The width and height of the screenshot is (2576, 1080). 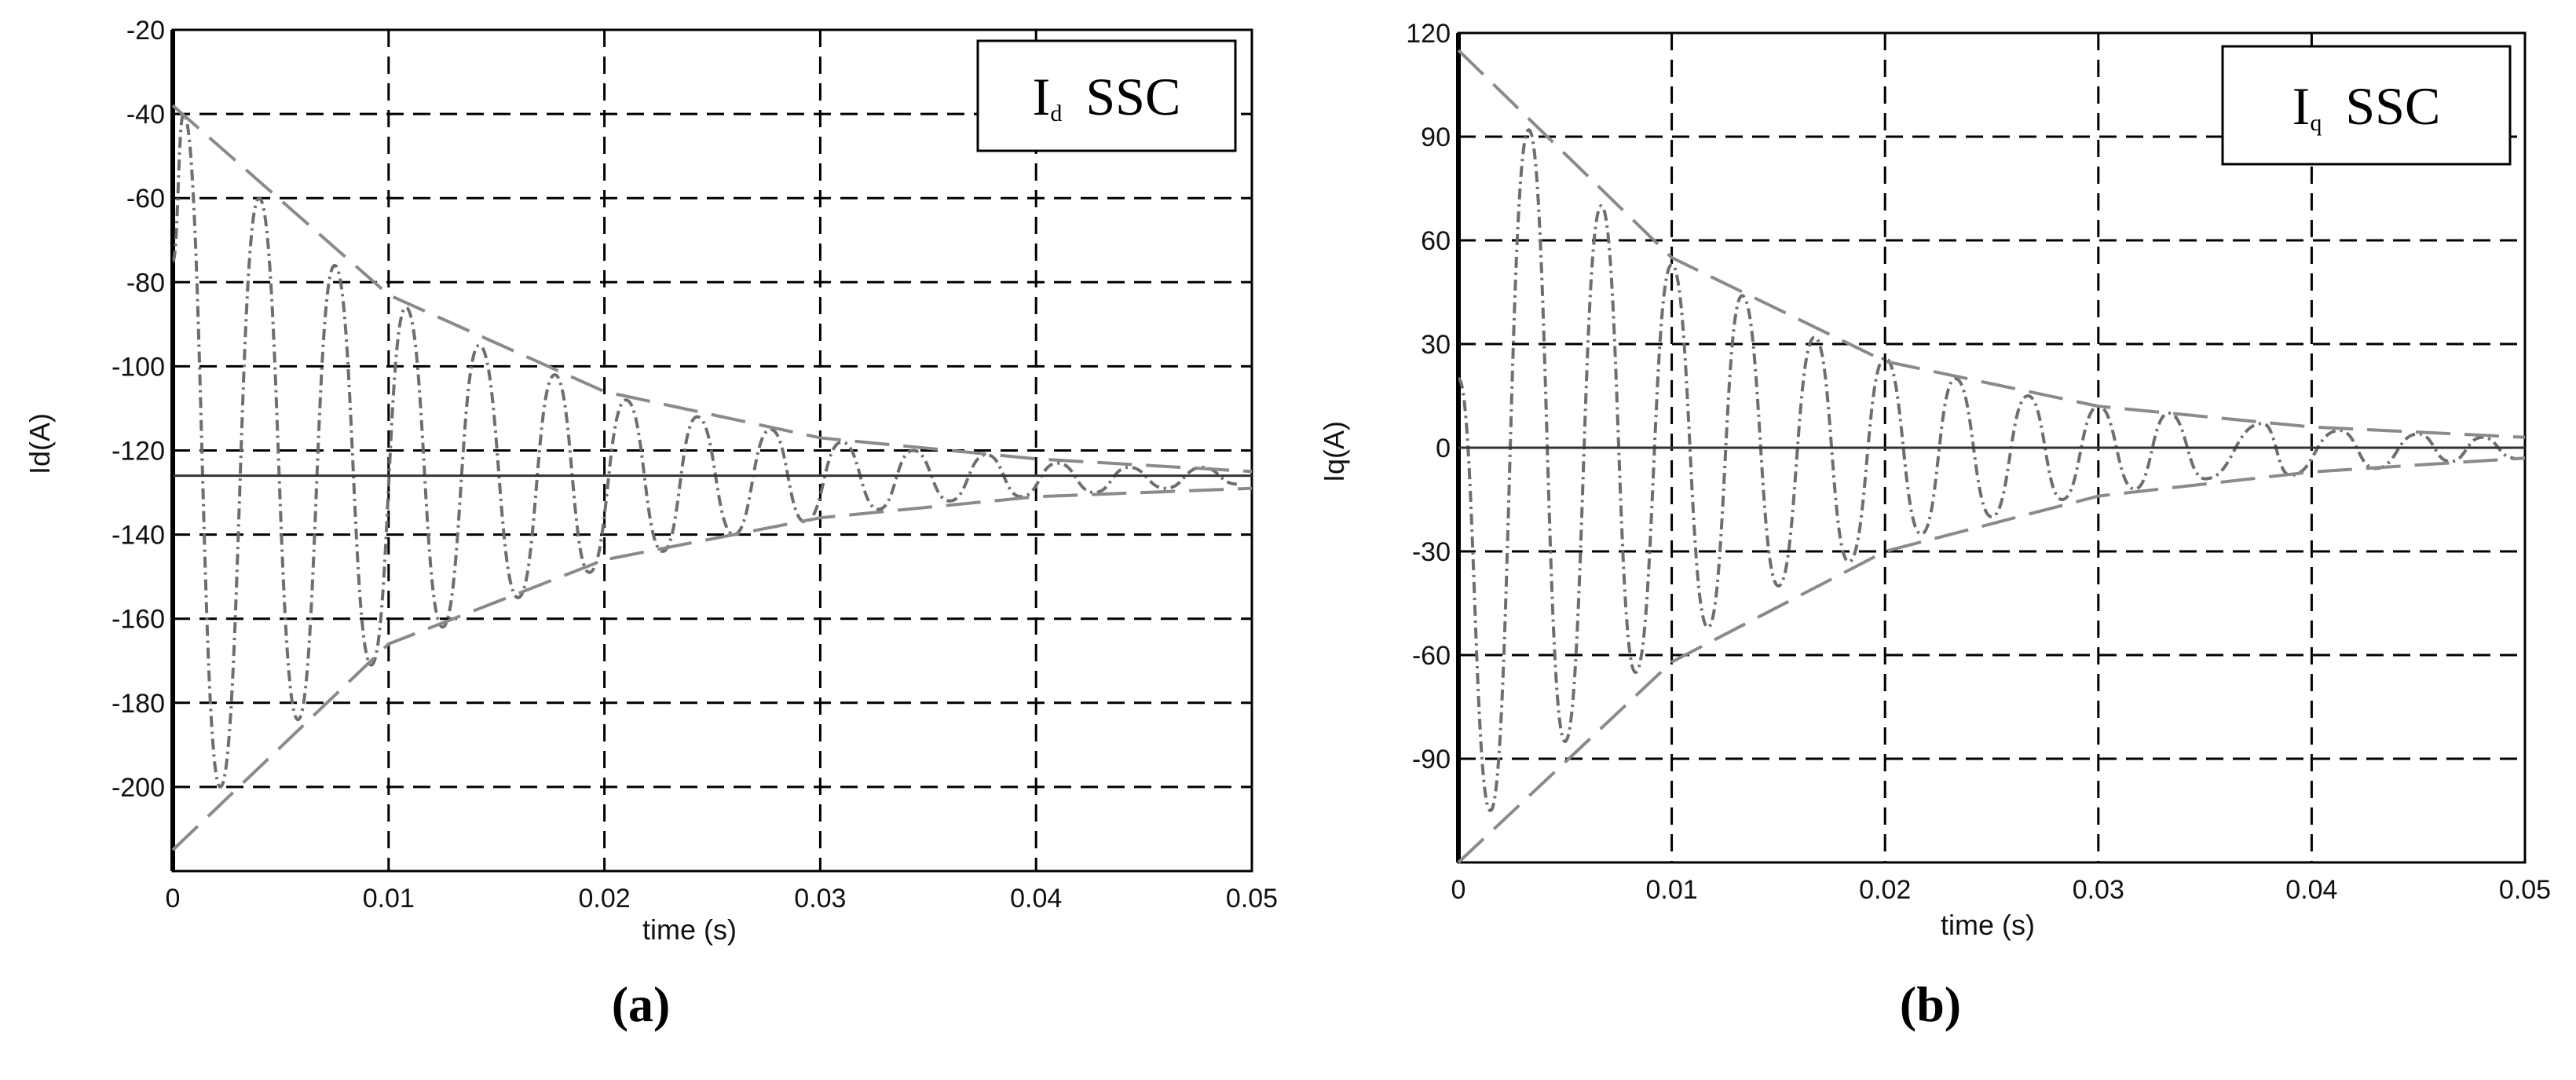 I want to click on y-tick-label: -20, so click(x=146, y=31).